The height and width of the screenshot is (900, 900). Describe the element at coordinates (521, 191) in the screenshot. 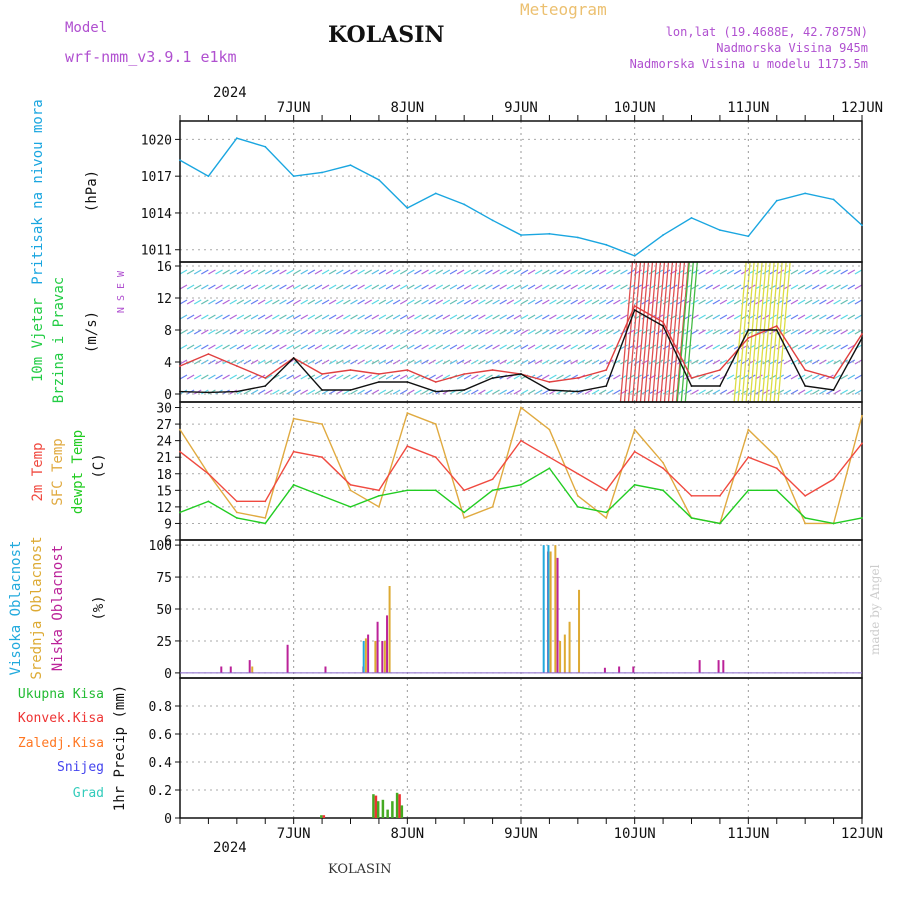

I see `panel-frame` at that location.